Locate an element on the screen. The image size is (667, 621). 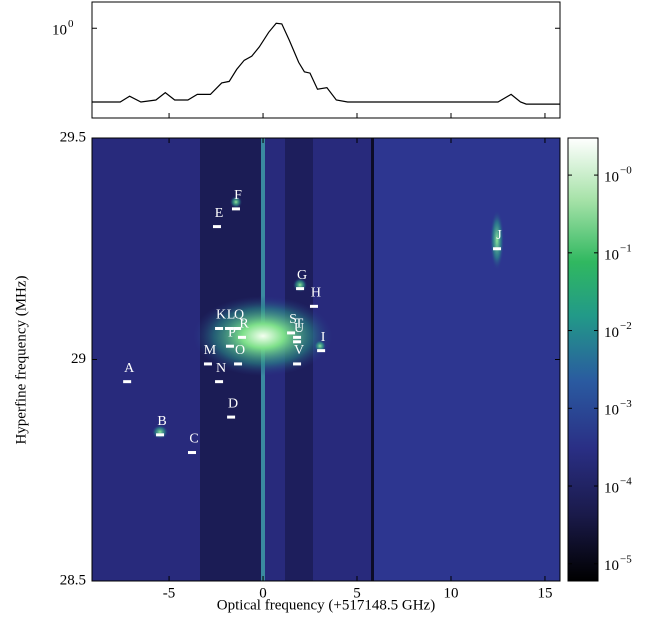
peak-label: T is located at coordinates (299, 324).